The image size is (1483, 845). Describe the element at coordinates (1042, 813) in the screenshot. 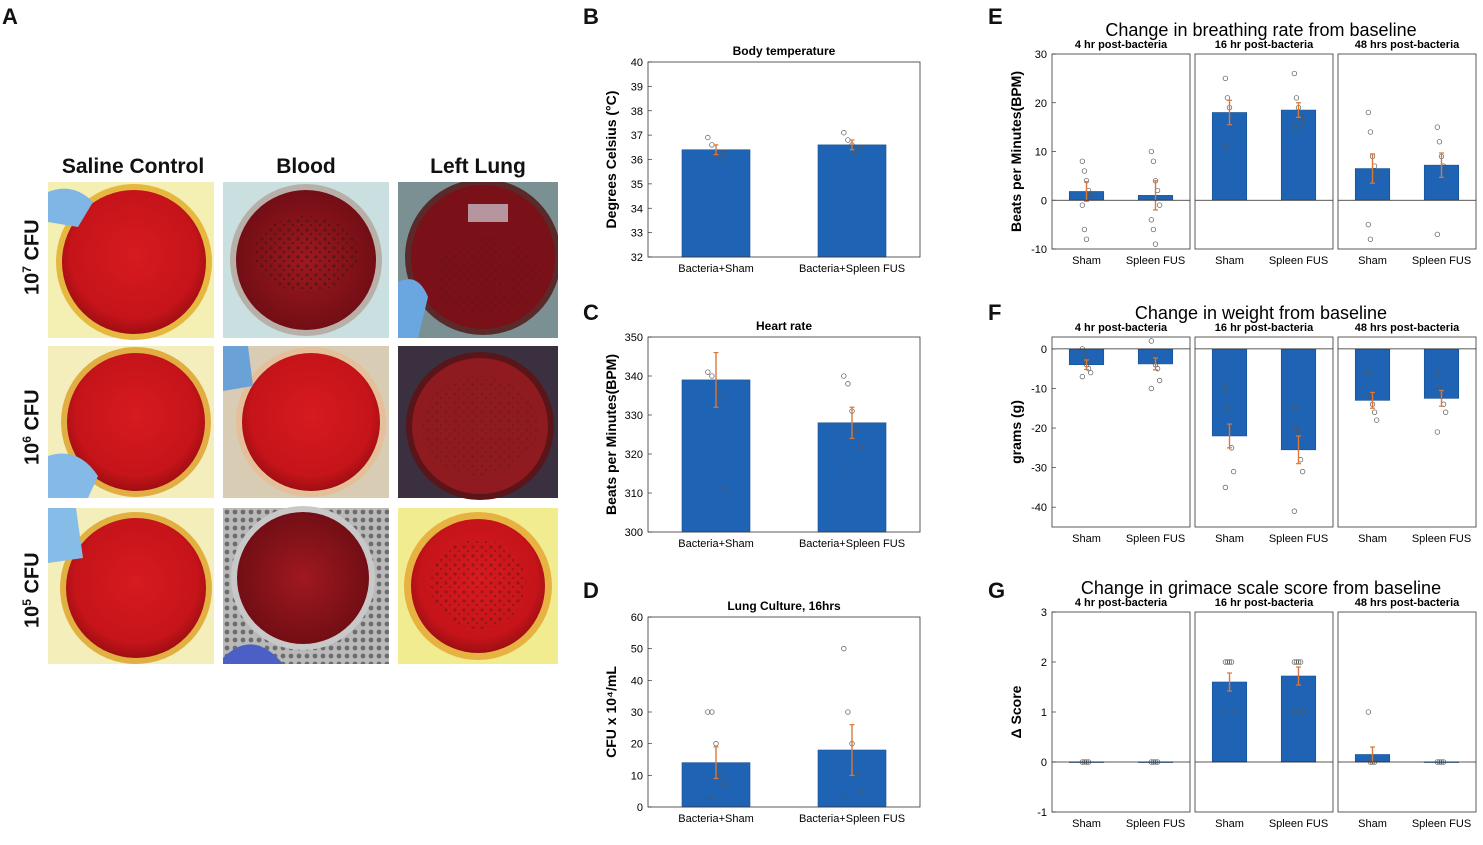

I see `y-tick-label: -1` at that location.